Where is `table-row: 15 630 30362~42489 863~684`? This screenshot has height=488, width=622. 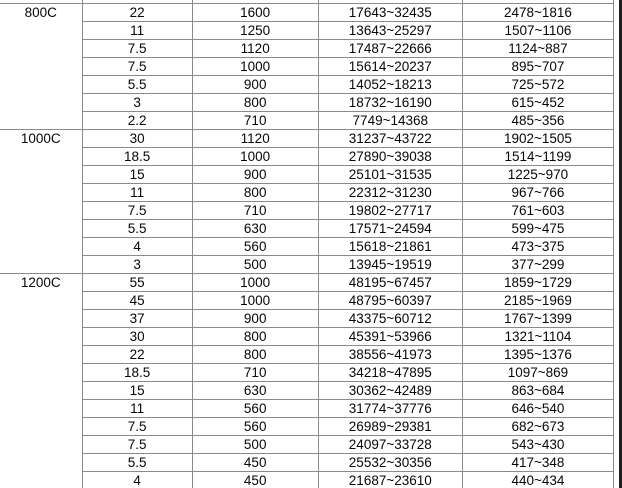 table-row: 15 630 30362~42489 863~684 is located at coordinates (307, 390).